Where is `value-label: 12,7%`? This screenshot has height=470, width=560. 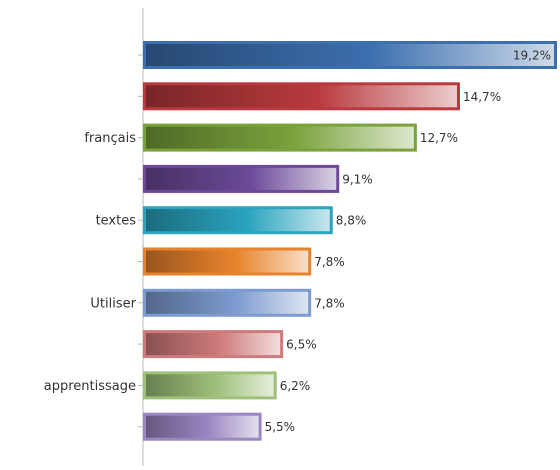
value-label: 12,7% is located at coordinates (439, 138).